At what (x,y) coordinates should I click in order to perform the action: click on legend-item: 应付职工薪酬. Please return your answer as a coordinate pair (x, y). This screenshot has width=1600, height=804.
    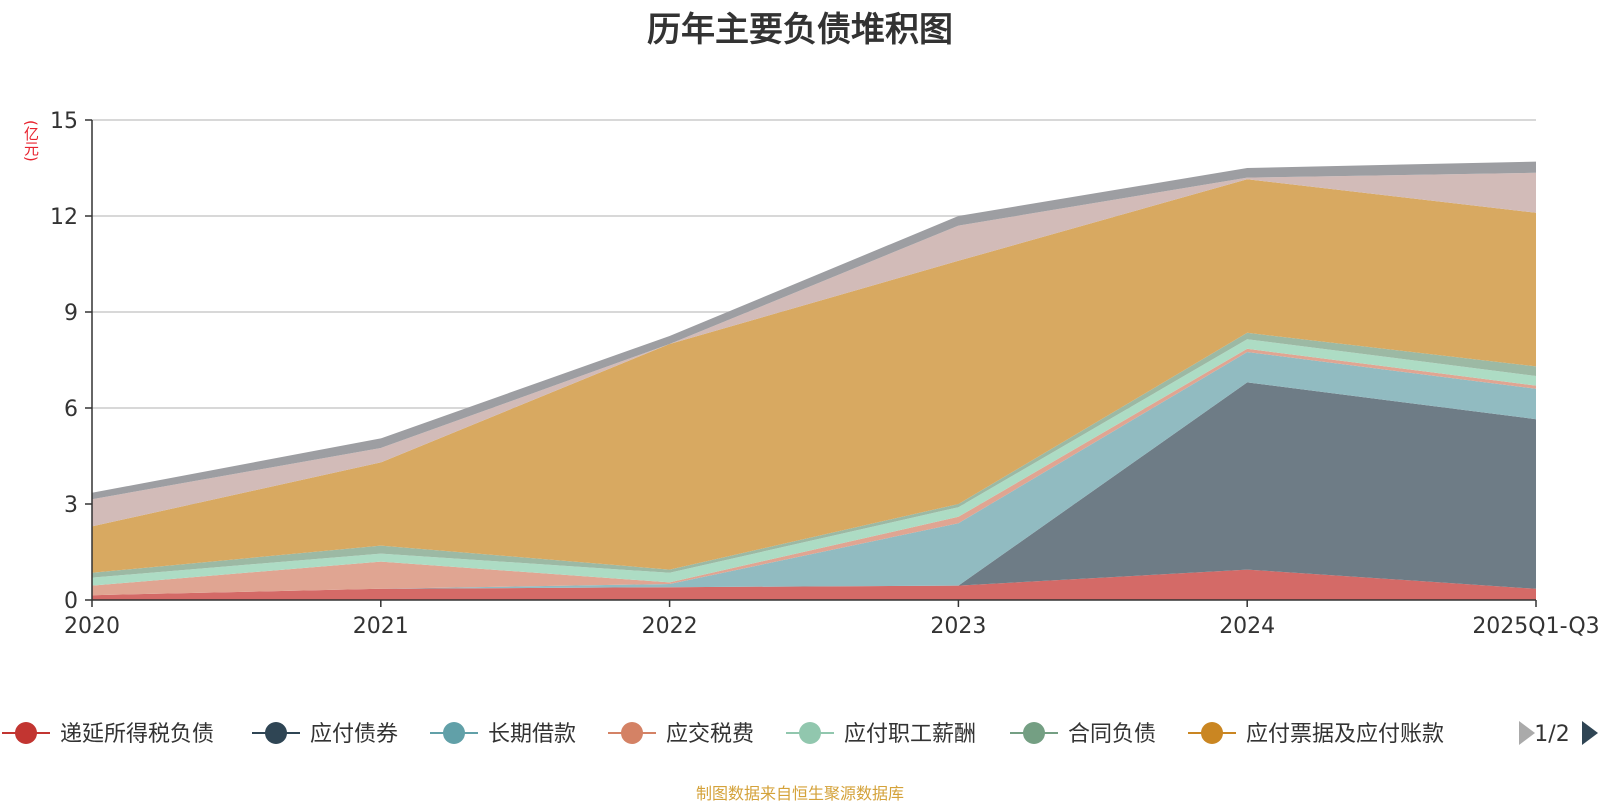
    Looking at the image, I should click on (881, 734).